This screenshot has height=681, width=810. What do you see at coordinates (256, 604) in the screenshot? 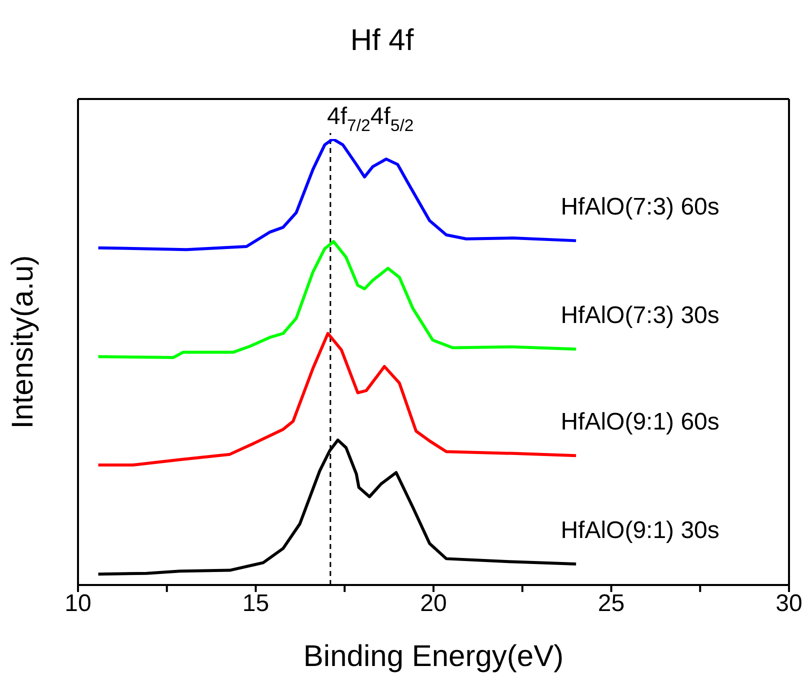
I see `x-tick-label: 15` at bounding box center [256, 604].